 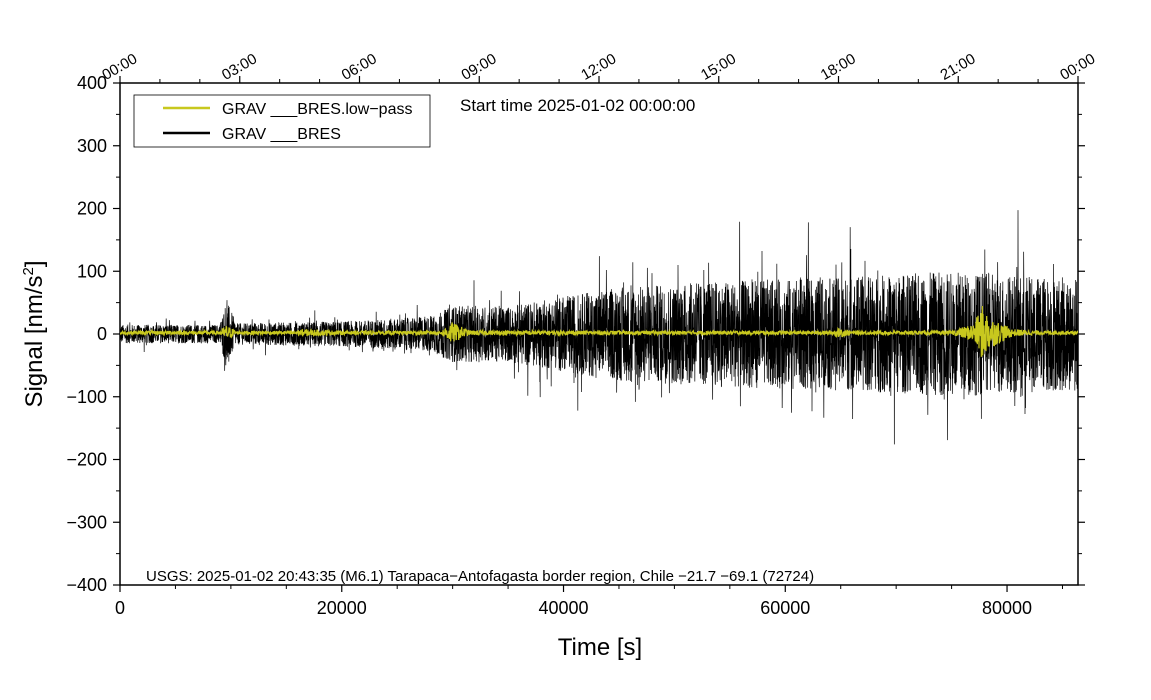 What do you see at coordinates (785, 608) in the screenshot?
I see `x-tick-label: 60000` at bounding box center [785, 608].